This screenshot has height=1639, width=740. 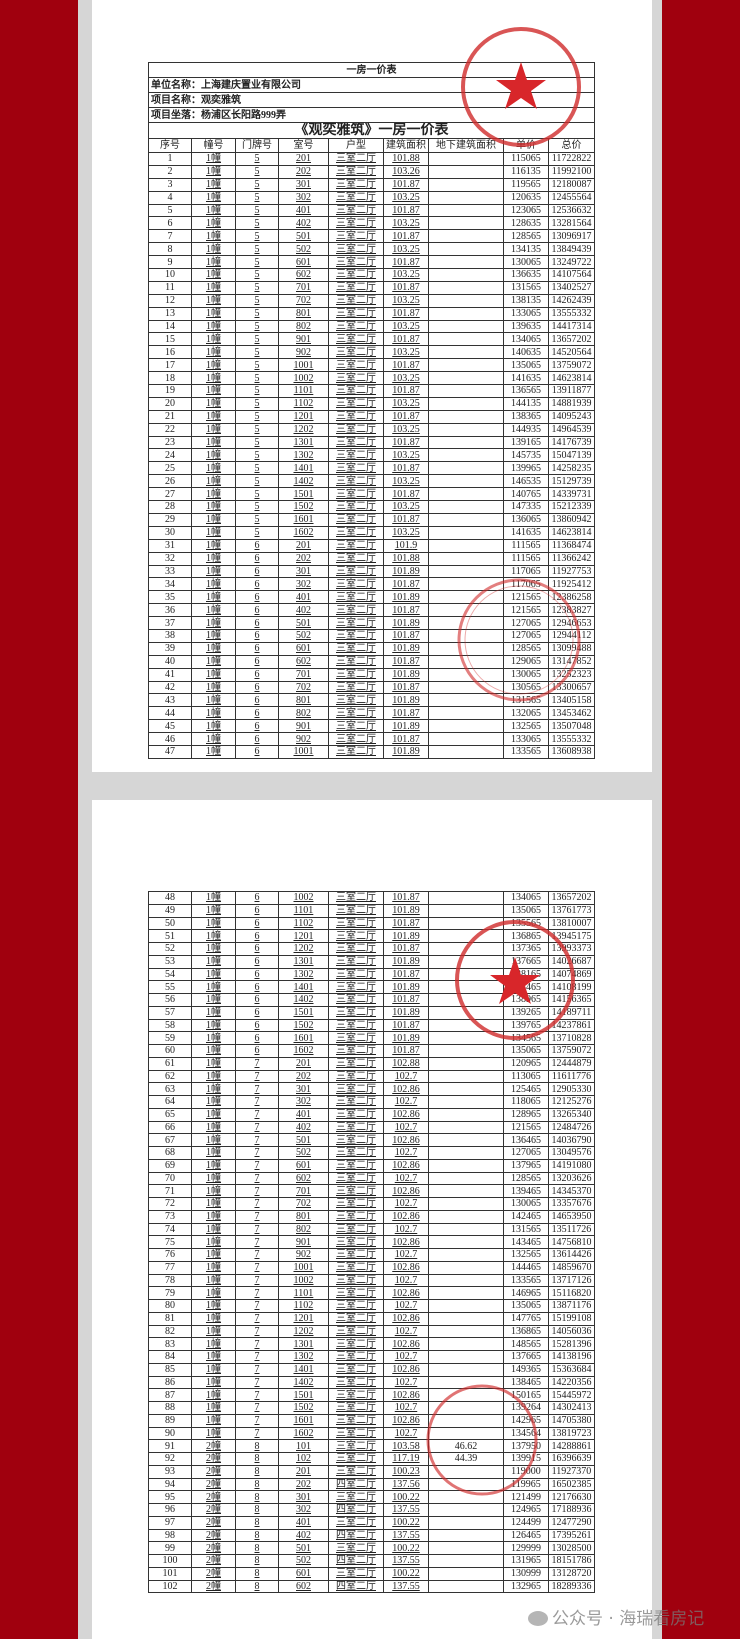 I want to click on cell-room-no: 301, so click(x=303, y=1089).